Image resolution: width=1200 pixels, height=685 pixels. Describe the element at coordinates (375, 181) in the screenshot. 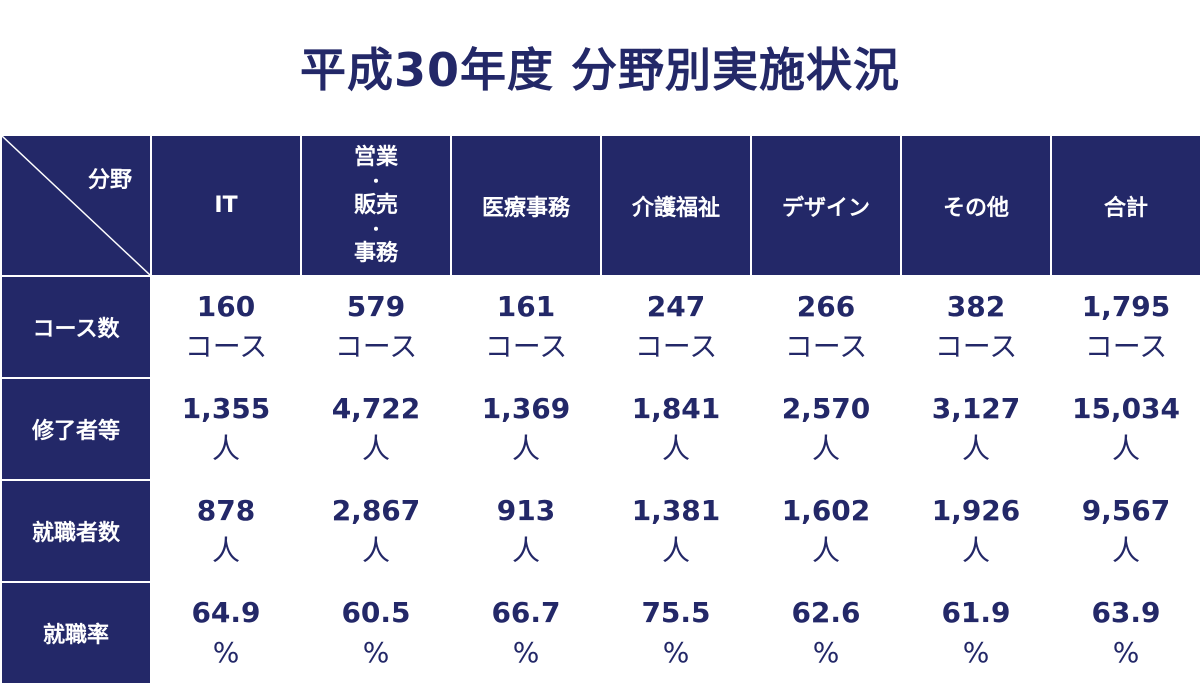

I see `col-header-sales-sep1: ・` at that location.